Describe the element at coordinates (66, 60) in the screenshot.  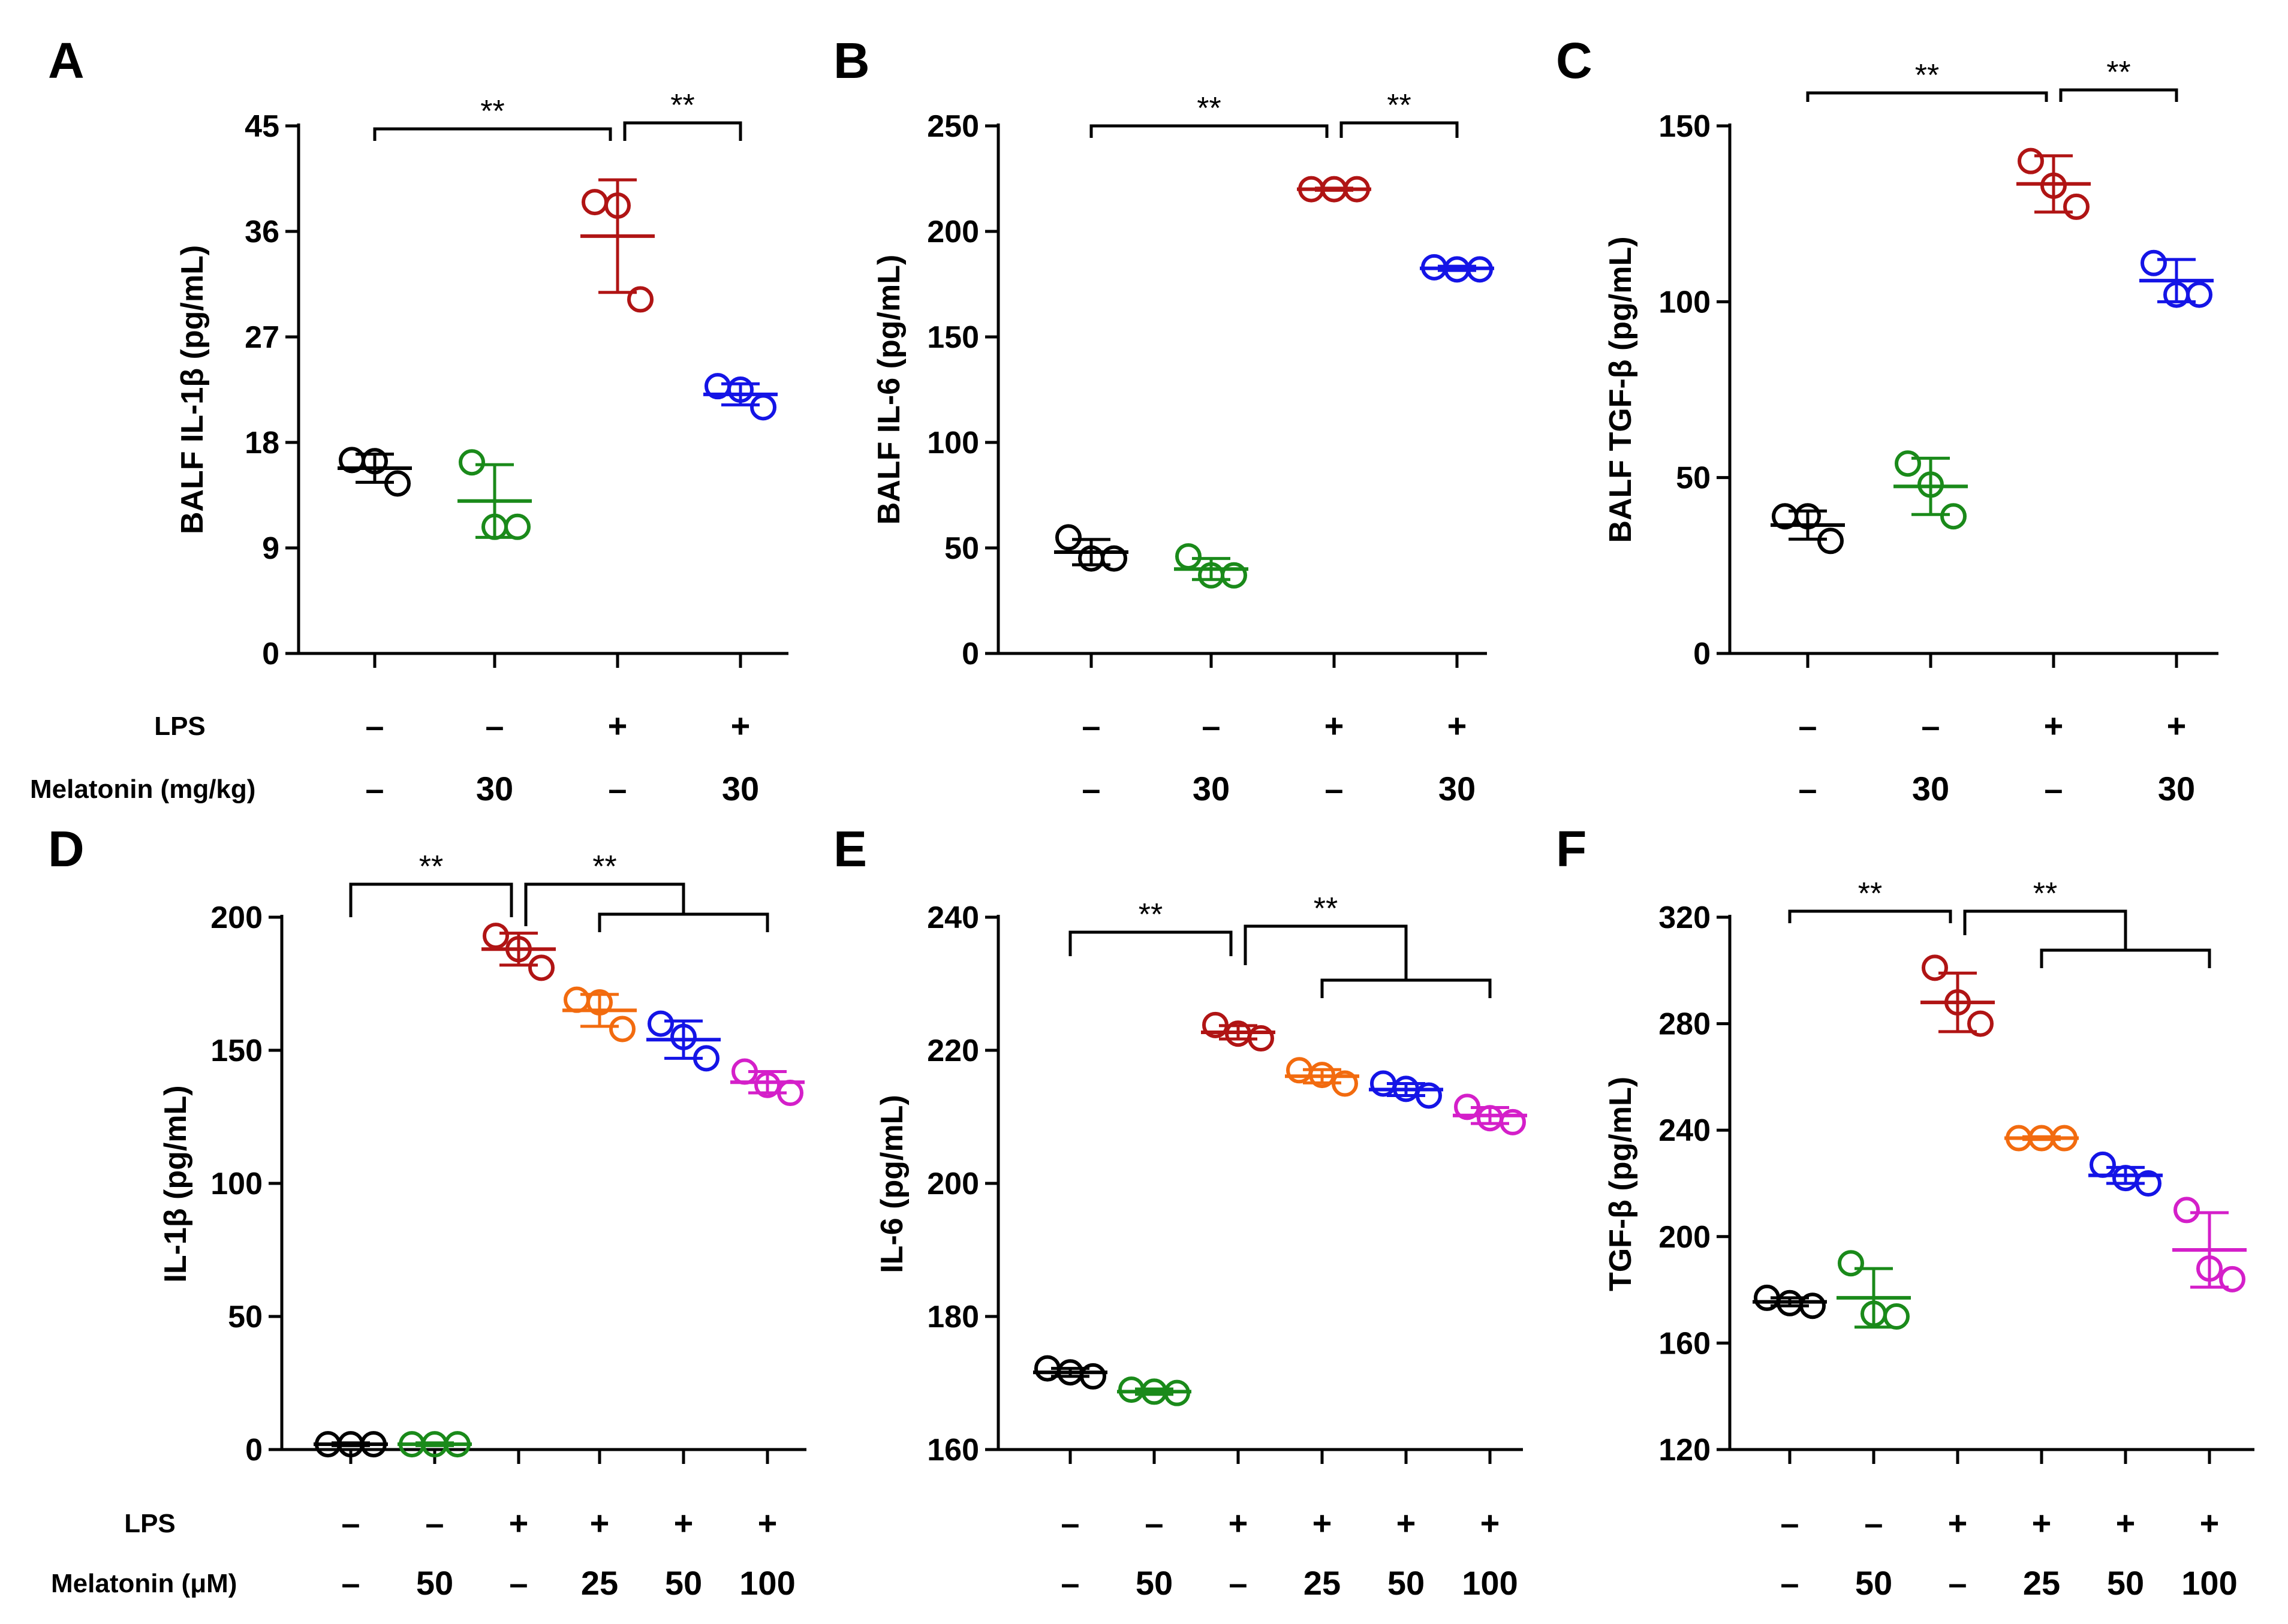
I see `panel-letter: A` at that location.